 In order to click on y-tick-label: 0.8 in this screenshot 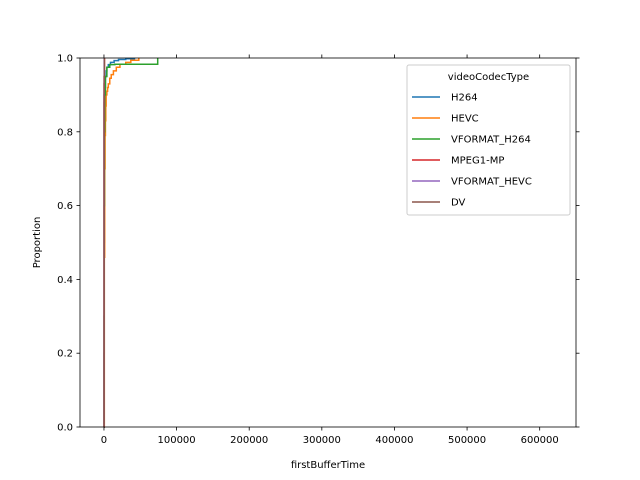, I will do `click(65, 132)`.